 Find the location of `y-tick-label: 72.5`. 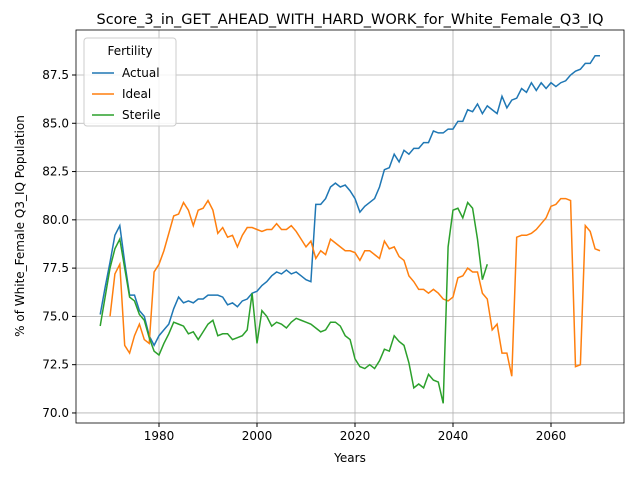

y-tick-label: 72.5 is located at coordinates (55, 365).